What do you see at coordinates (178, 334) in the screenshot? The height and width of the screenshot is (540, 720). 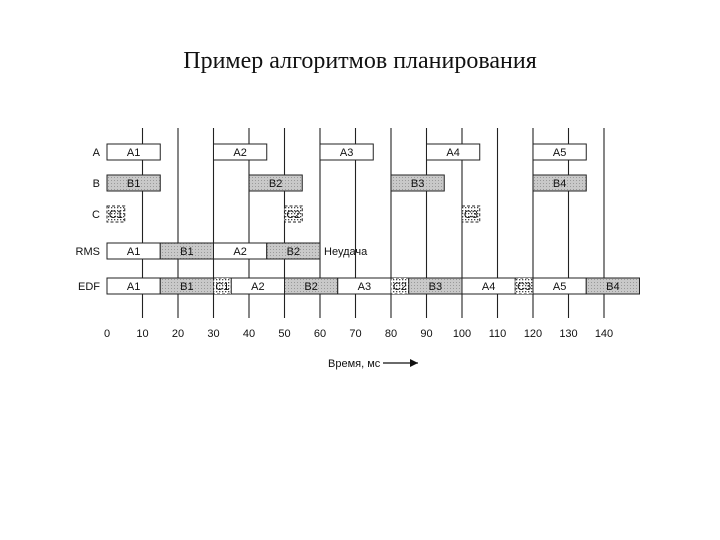 I see `axis-tick-label: 20` at bounding box center [178, 334].